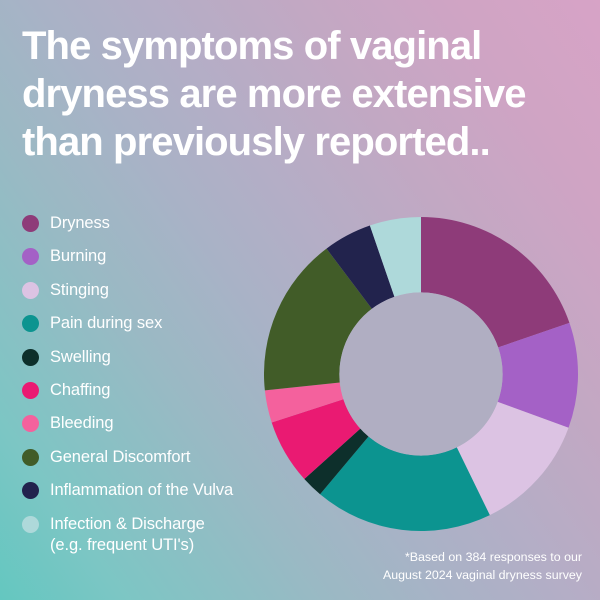  Describe the element at coordinates (142, 490) in the screenshot. I see `legend-item-label: Inflammation of the Vulva` at that location.